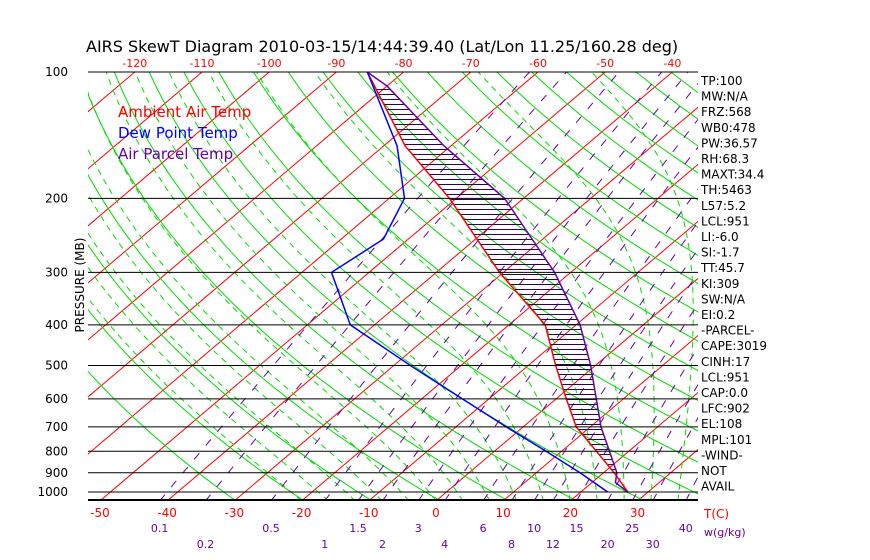  Describe the element at coordinates (722, 455) in the screenshot. I see `index-label: -WIND-` at that location.